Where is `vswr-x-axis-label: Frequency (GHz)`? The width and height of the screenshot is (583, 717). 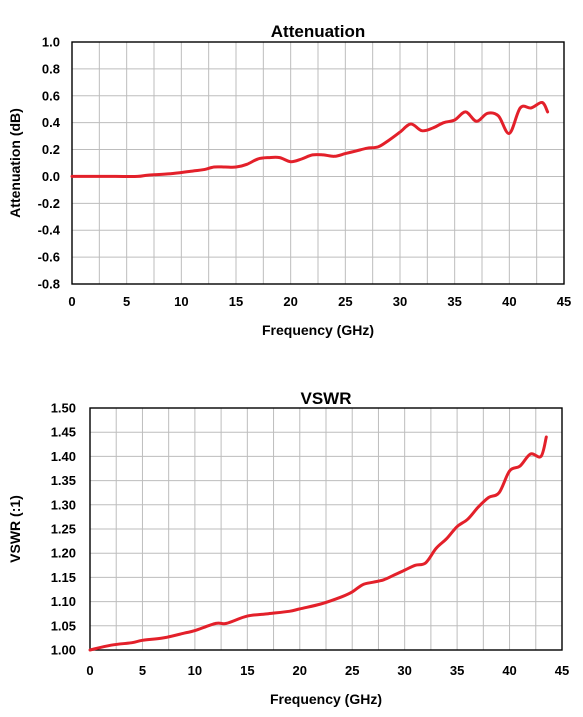
vswr-x-axis-label: Frequency (GHz) is located at coordinates (326, 699).